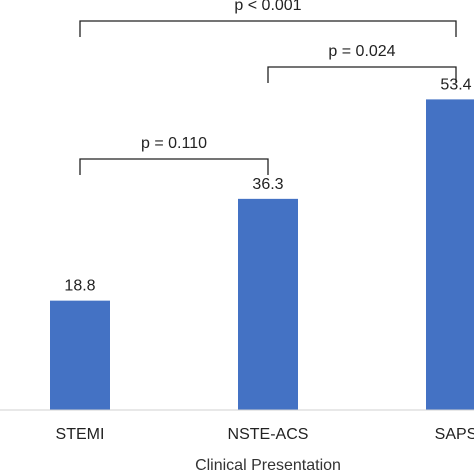 The height and width of the screenshot is (474, 474). Describe the element at coordinates (268, 304) in the screenshot. I see `bar-nste-acs` at that location.